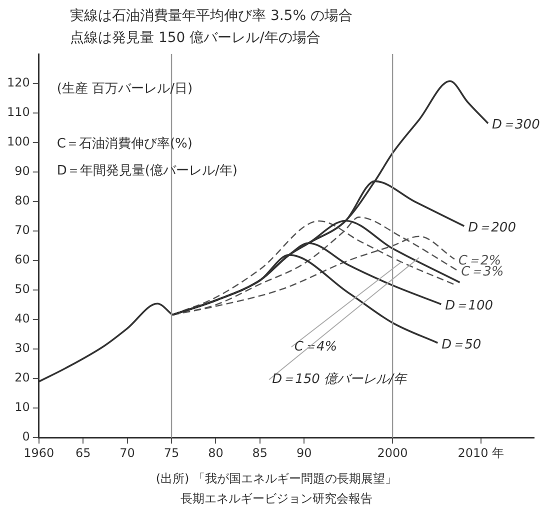 The image size is (540, 524). What do you see at coordinates (18, 83) in the screenshot?
I see `y-tick-label: 120` at bounding box center [18, 83].